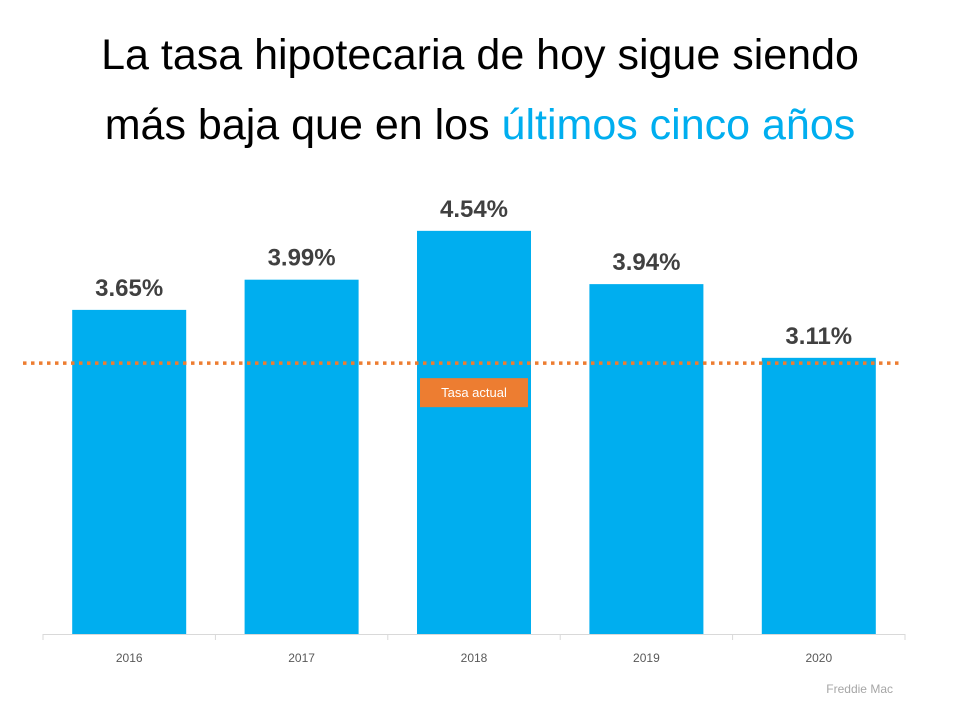 This screenshot has width=960, height=720. I want to click on bar-2016, so click(129, 471).